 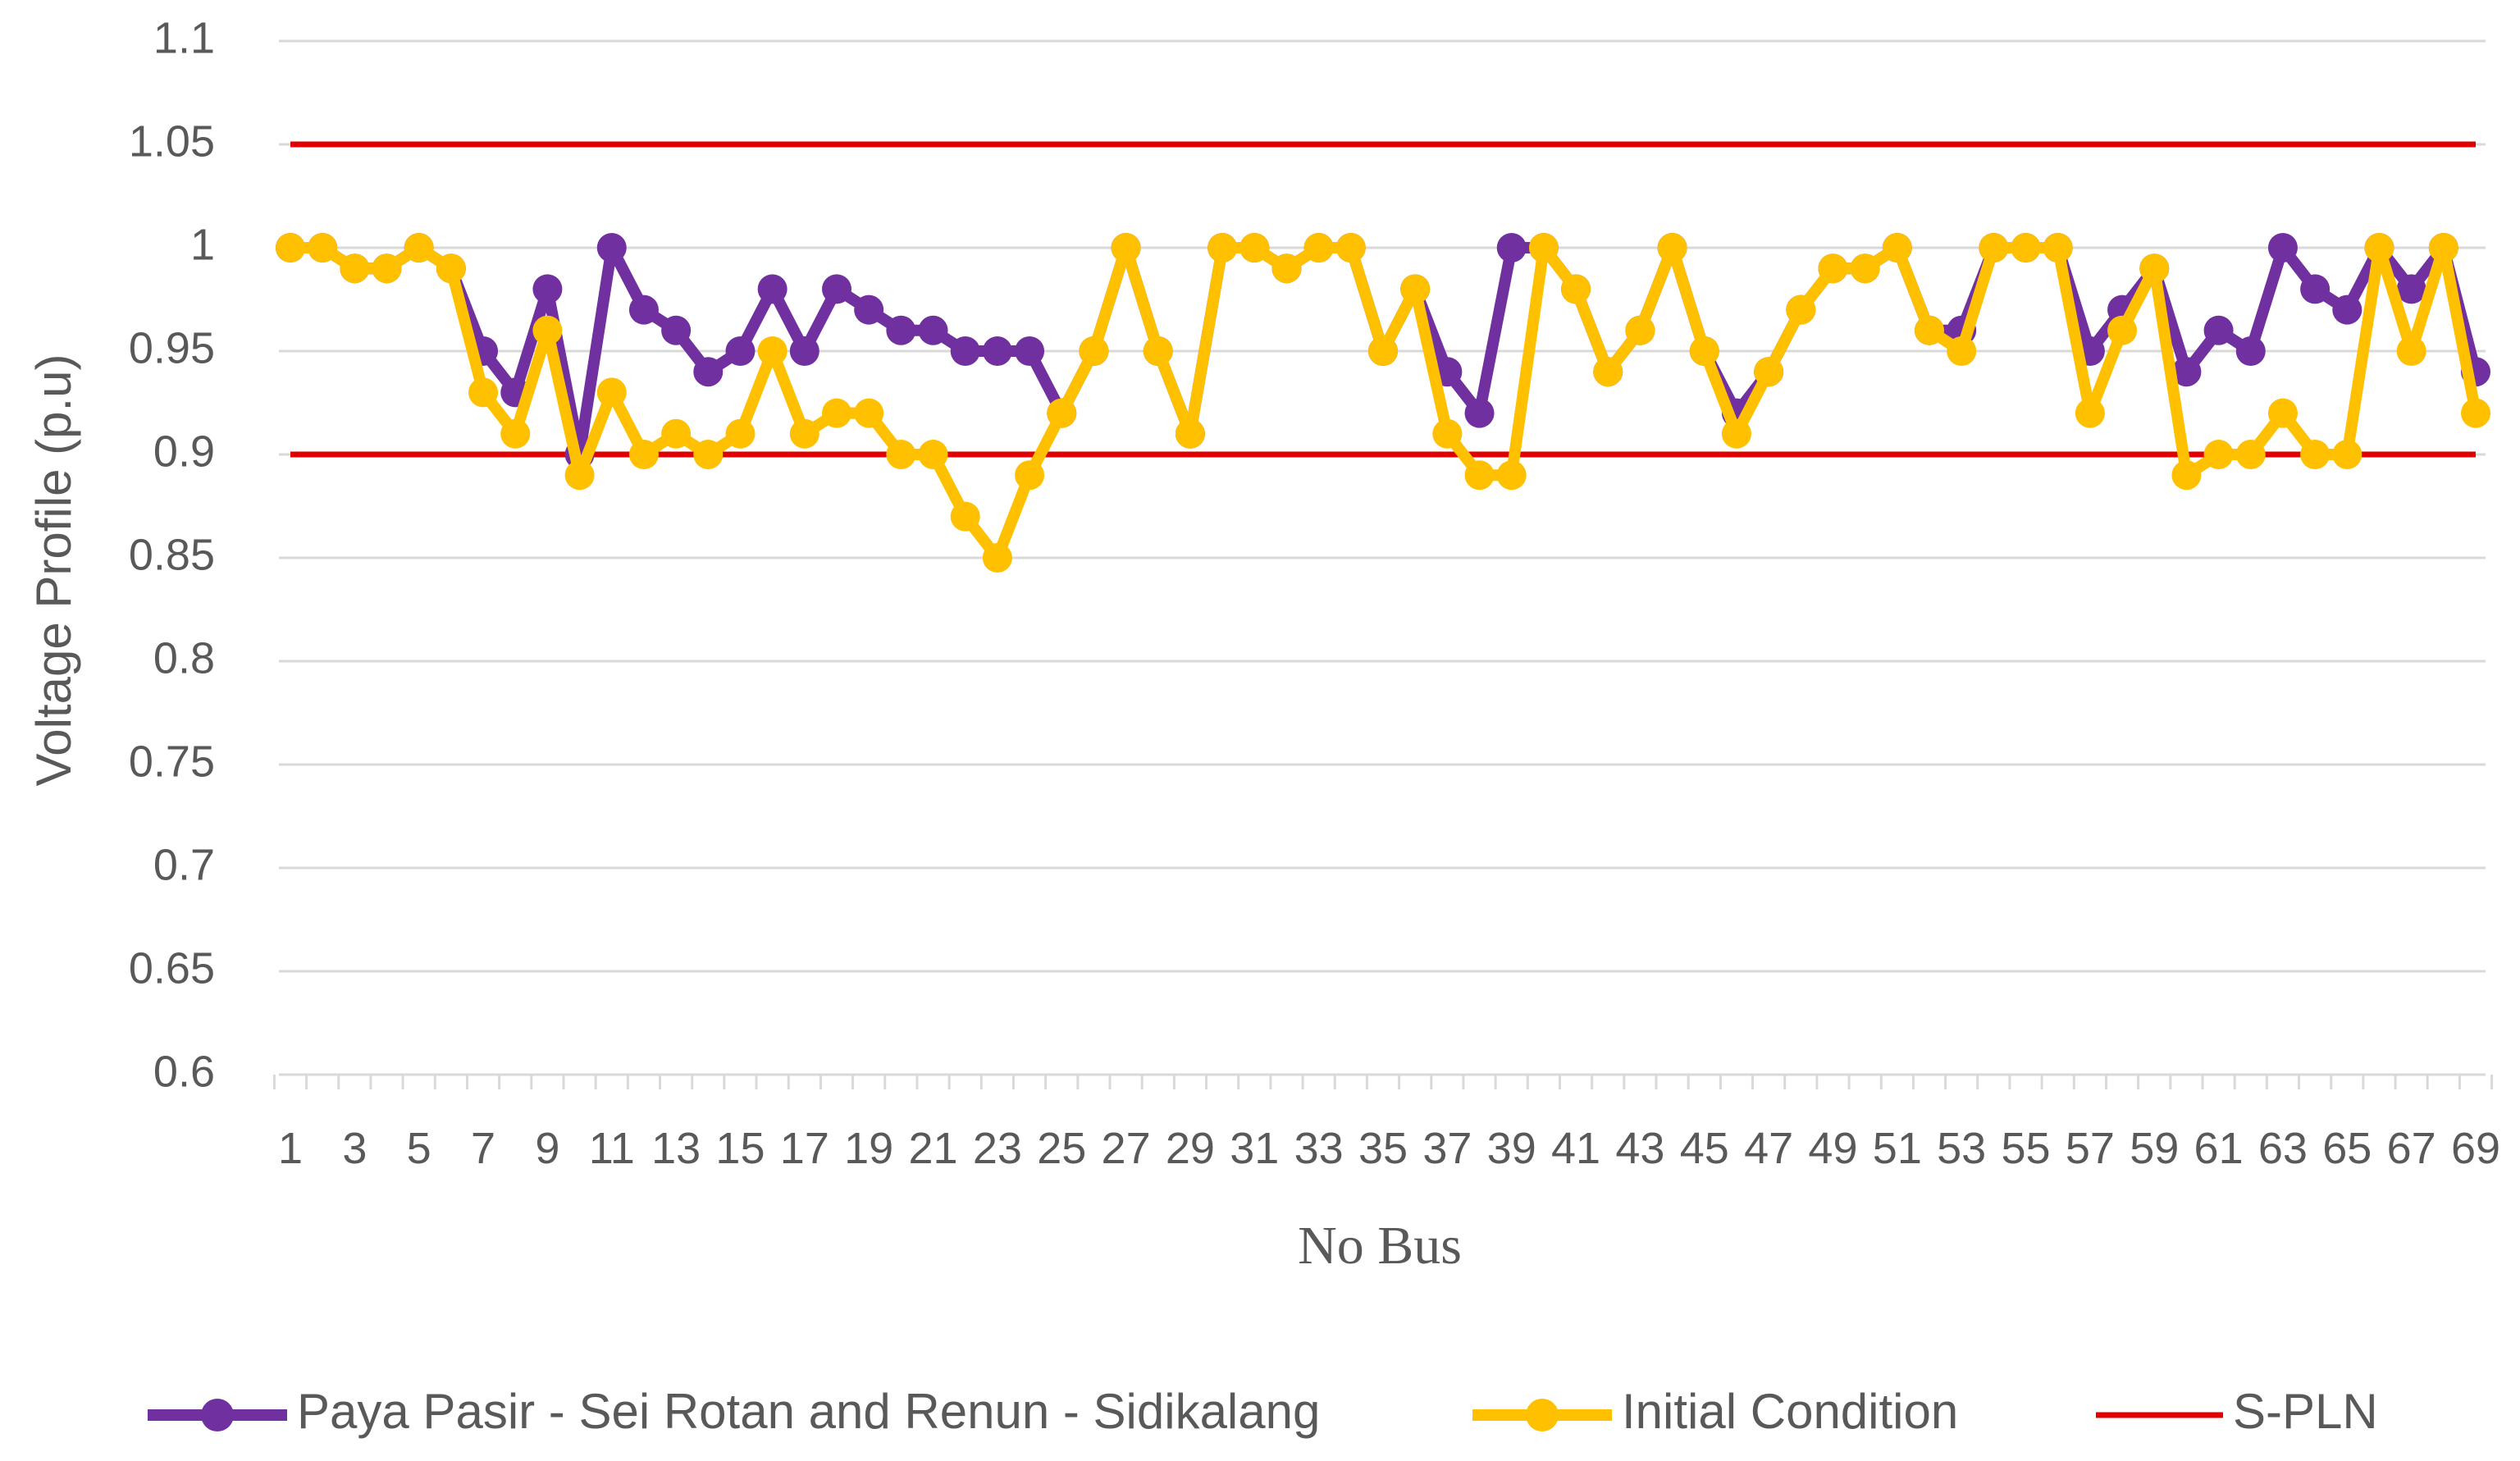 I want to click on x-tick-label: 57, so click(x=2090, y=1148).